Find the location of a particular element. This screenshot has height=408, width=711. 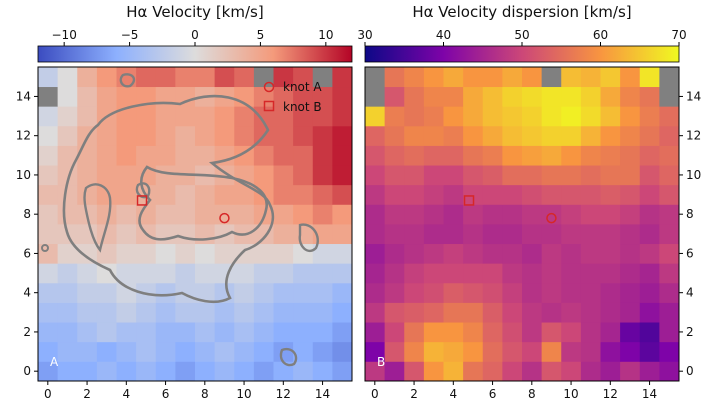

y-tick-label: 0 is located at coordinates (27, 371).